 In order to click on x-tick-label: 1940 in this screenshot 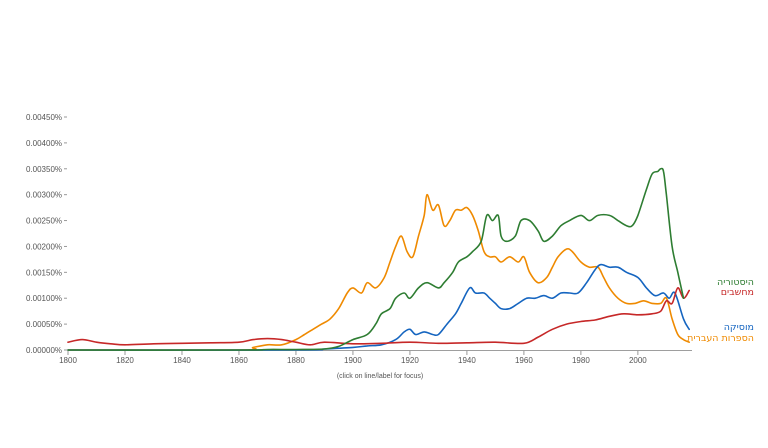, I will do `click(467, 360)`.